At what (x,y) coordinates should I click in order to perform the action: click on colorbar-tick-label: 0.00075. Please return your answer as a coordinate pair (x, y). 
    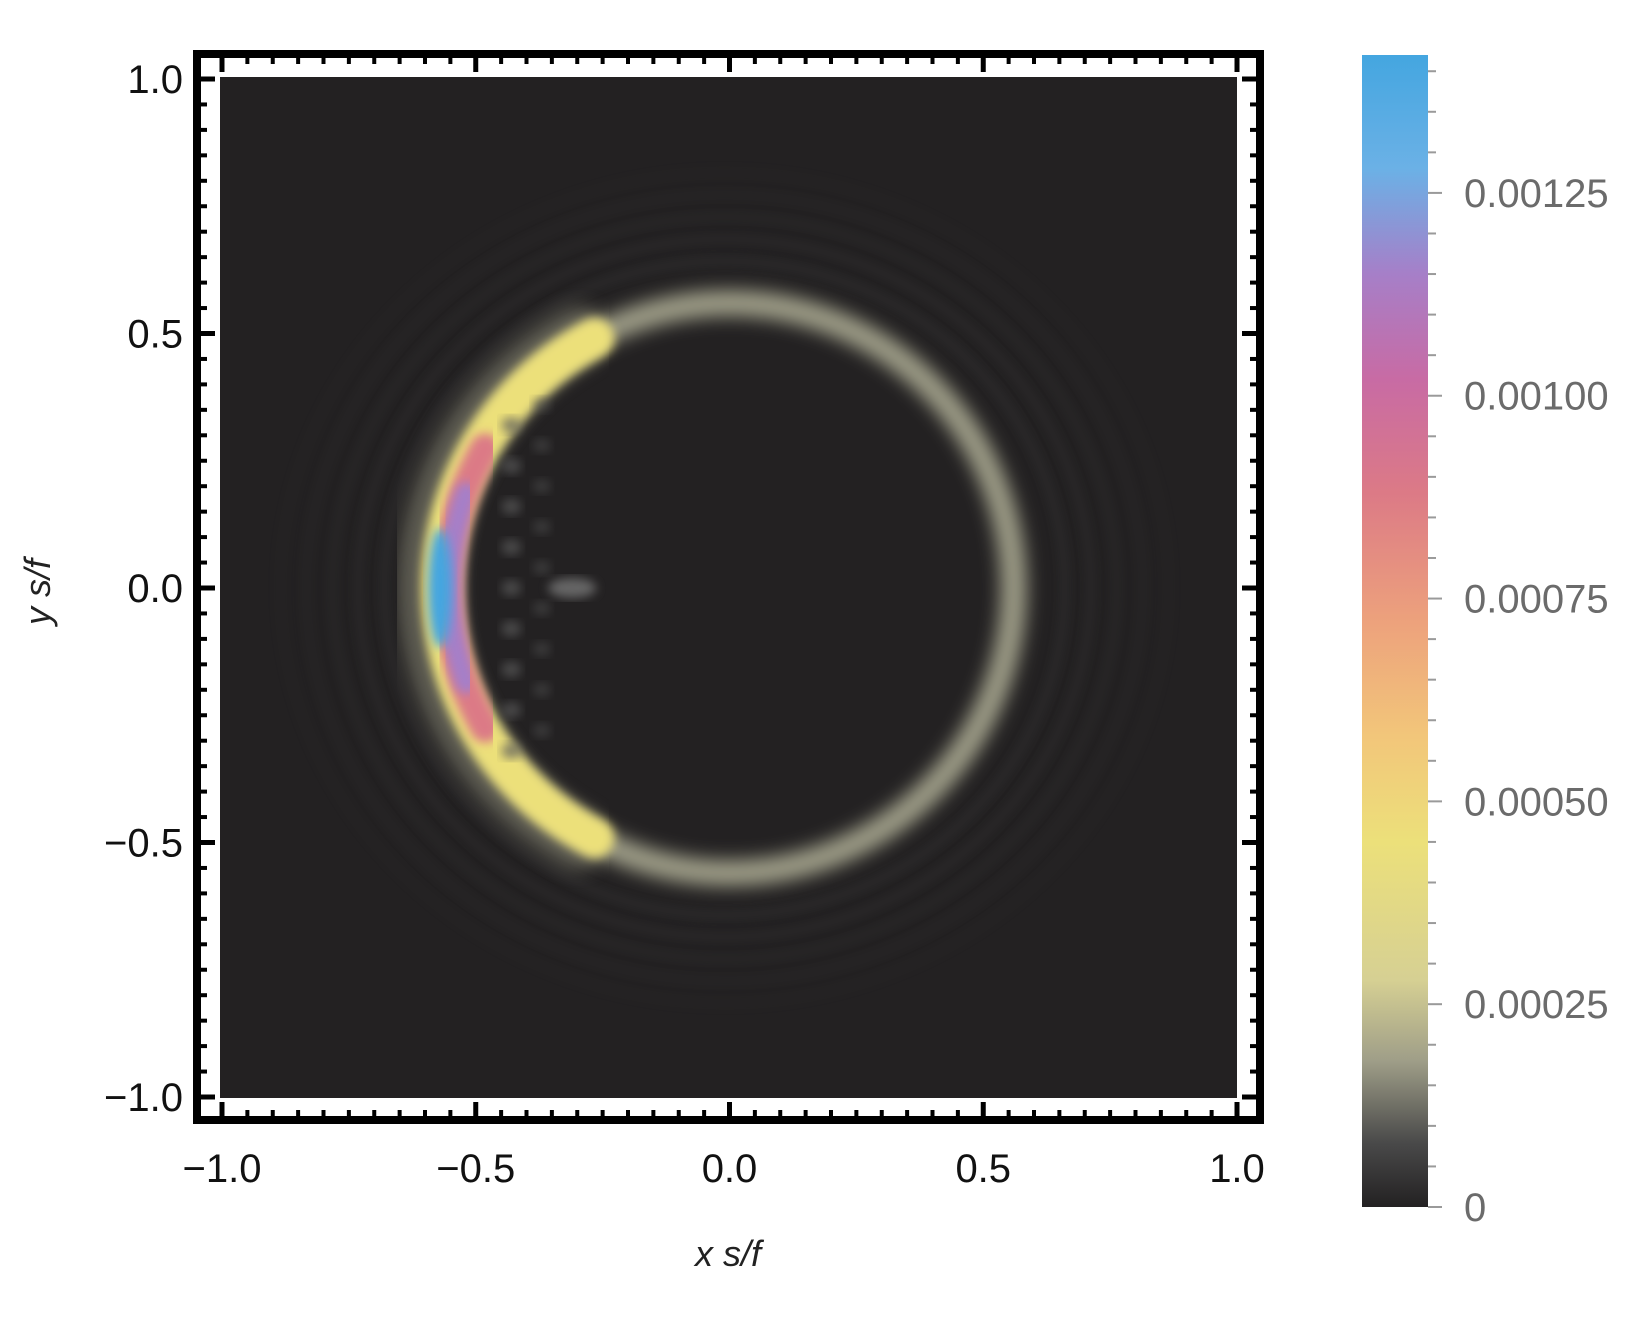
    Looking at the image, I should click on (1536, 600).